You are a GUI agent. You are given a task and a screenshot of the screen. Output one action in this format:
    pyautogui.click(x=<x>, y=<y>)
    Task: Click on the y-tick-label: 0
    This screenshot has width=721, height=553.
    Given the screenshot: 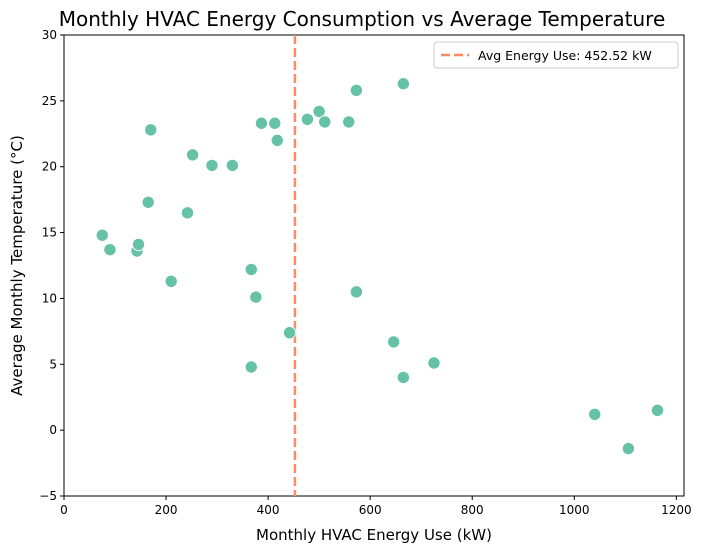 What is the action you would take?
    pyautogui.click(x=53, y=430)
    